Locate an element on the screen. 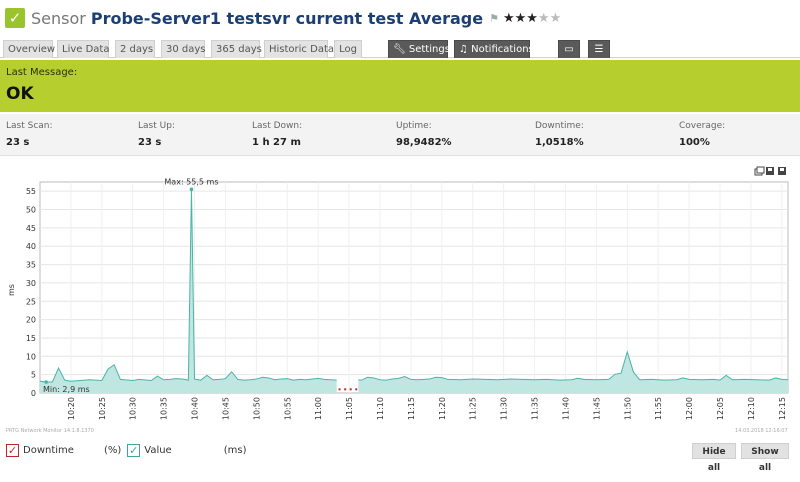 The image size is (800, 482). comment-icon: ▭ is located at coordinates (569, 49).